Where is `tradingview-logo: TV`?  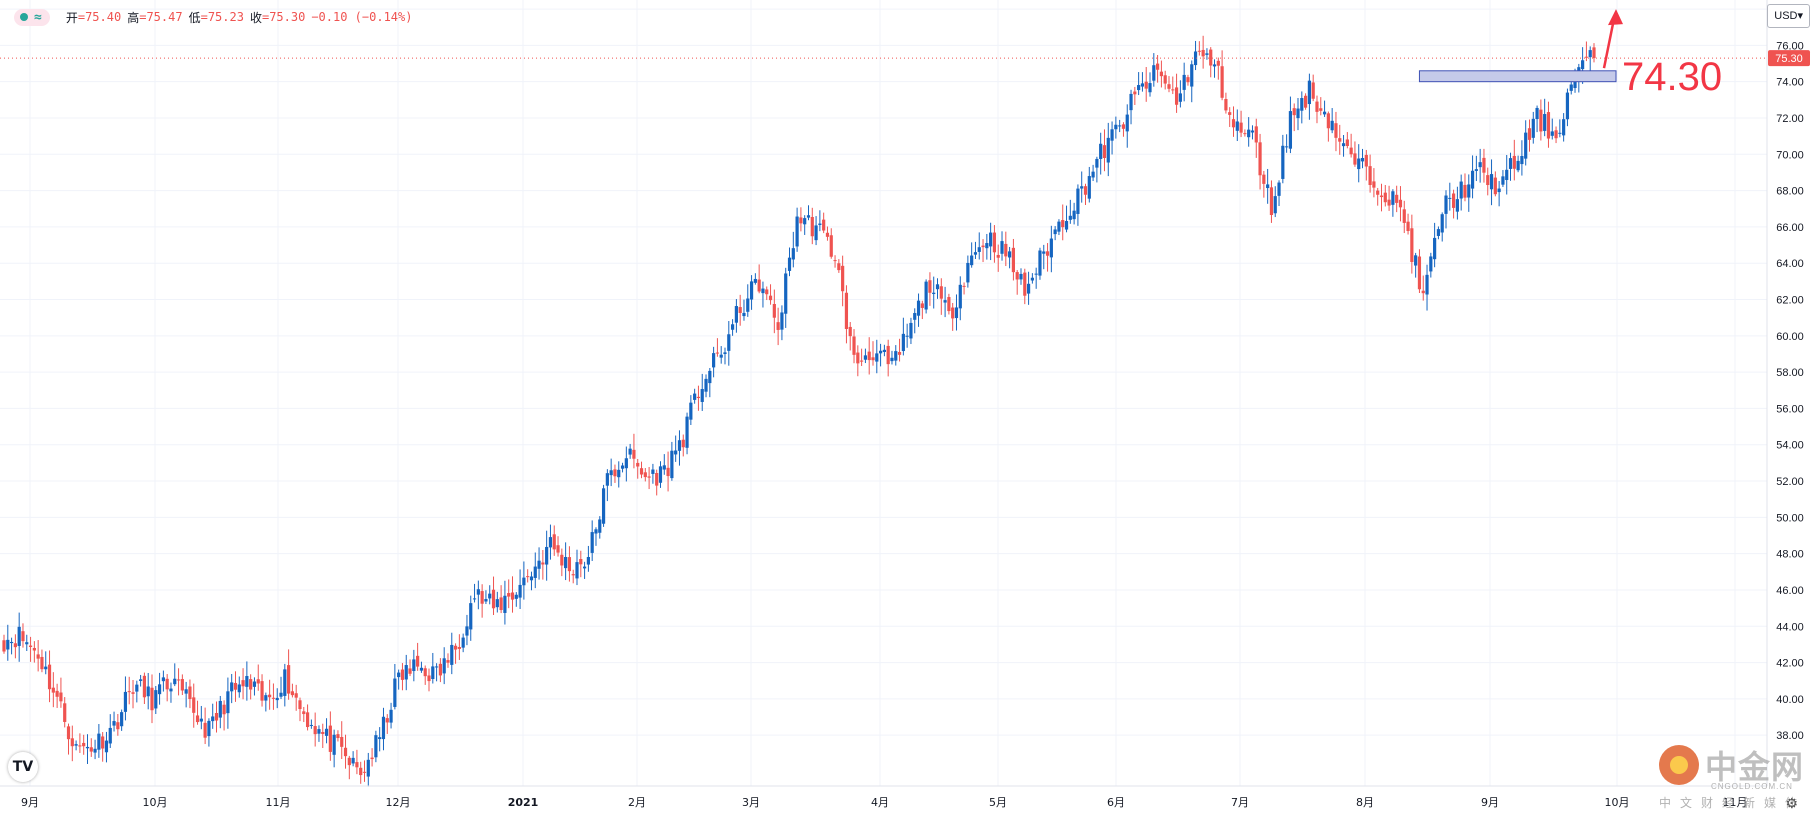
tradingview-logo: TV is located at coordinates (23, 767).